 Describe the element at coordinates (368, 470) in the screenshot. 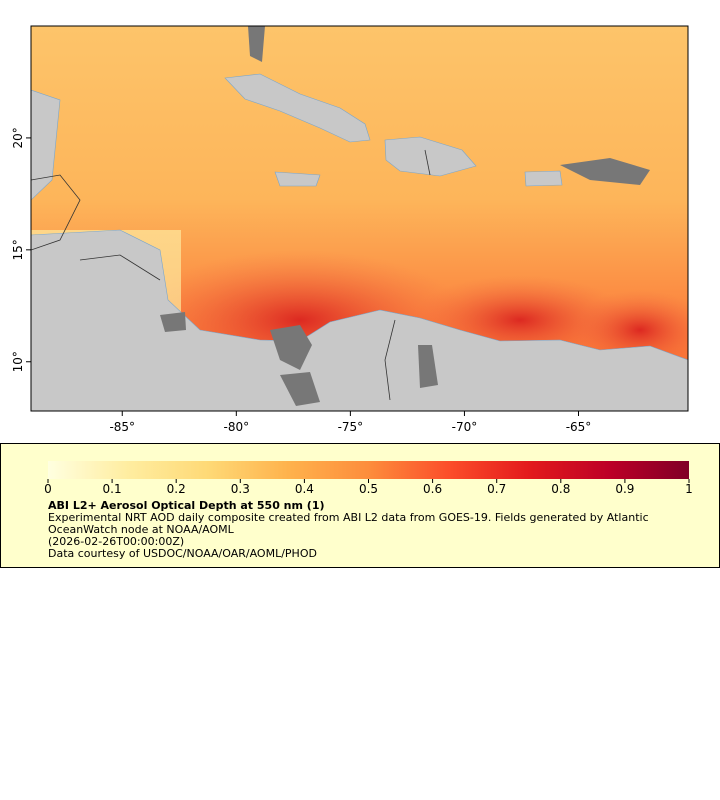

I see `colorbar-ramp` at that location.